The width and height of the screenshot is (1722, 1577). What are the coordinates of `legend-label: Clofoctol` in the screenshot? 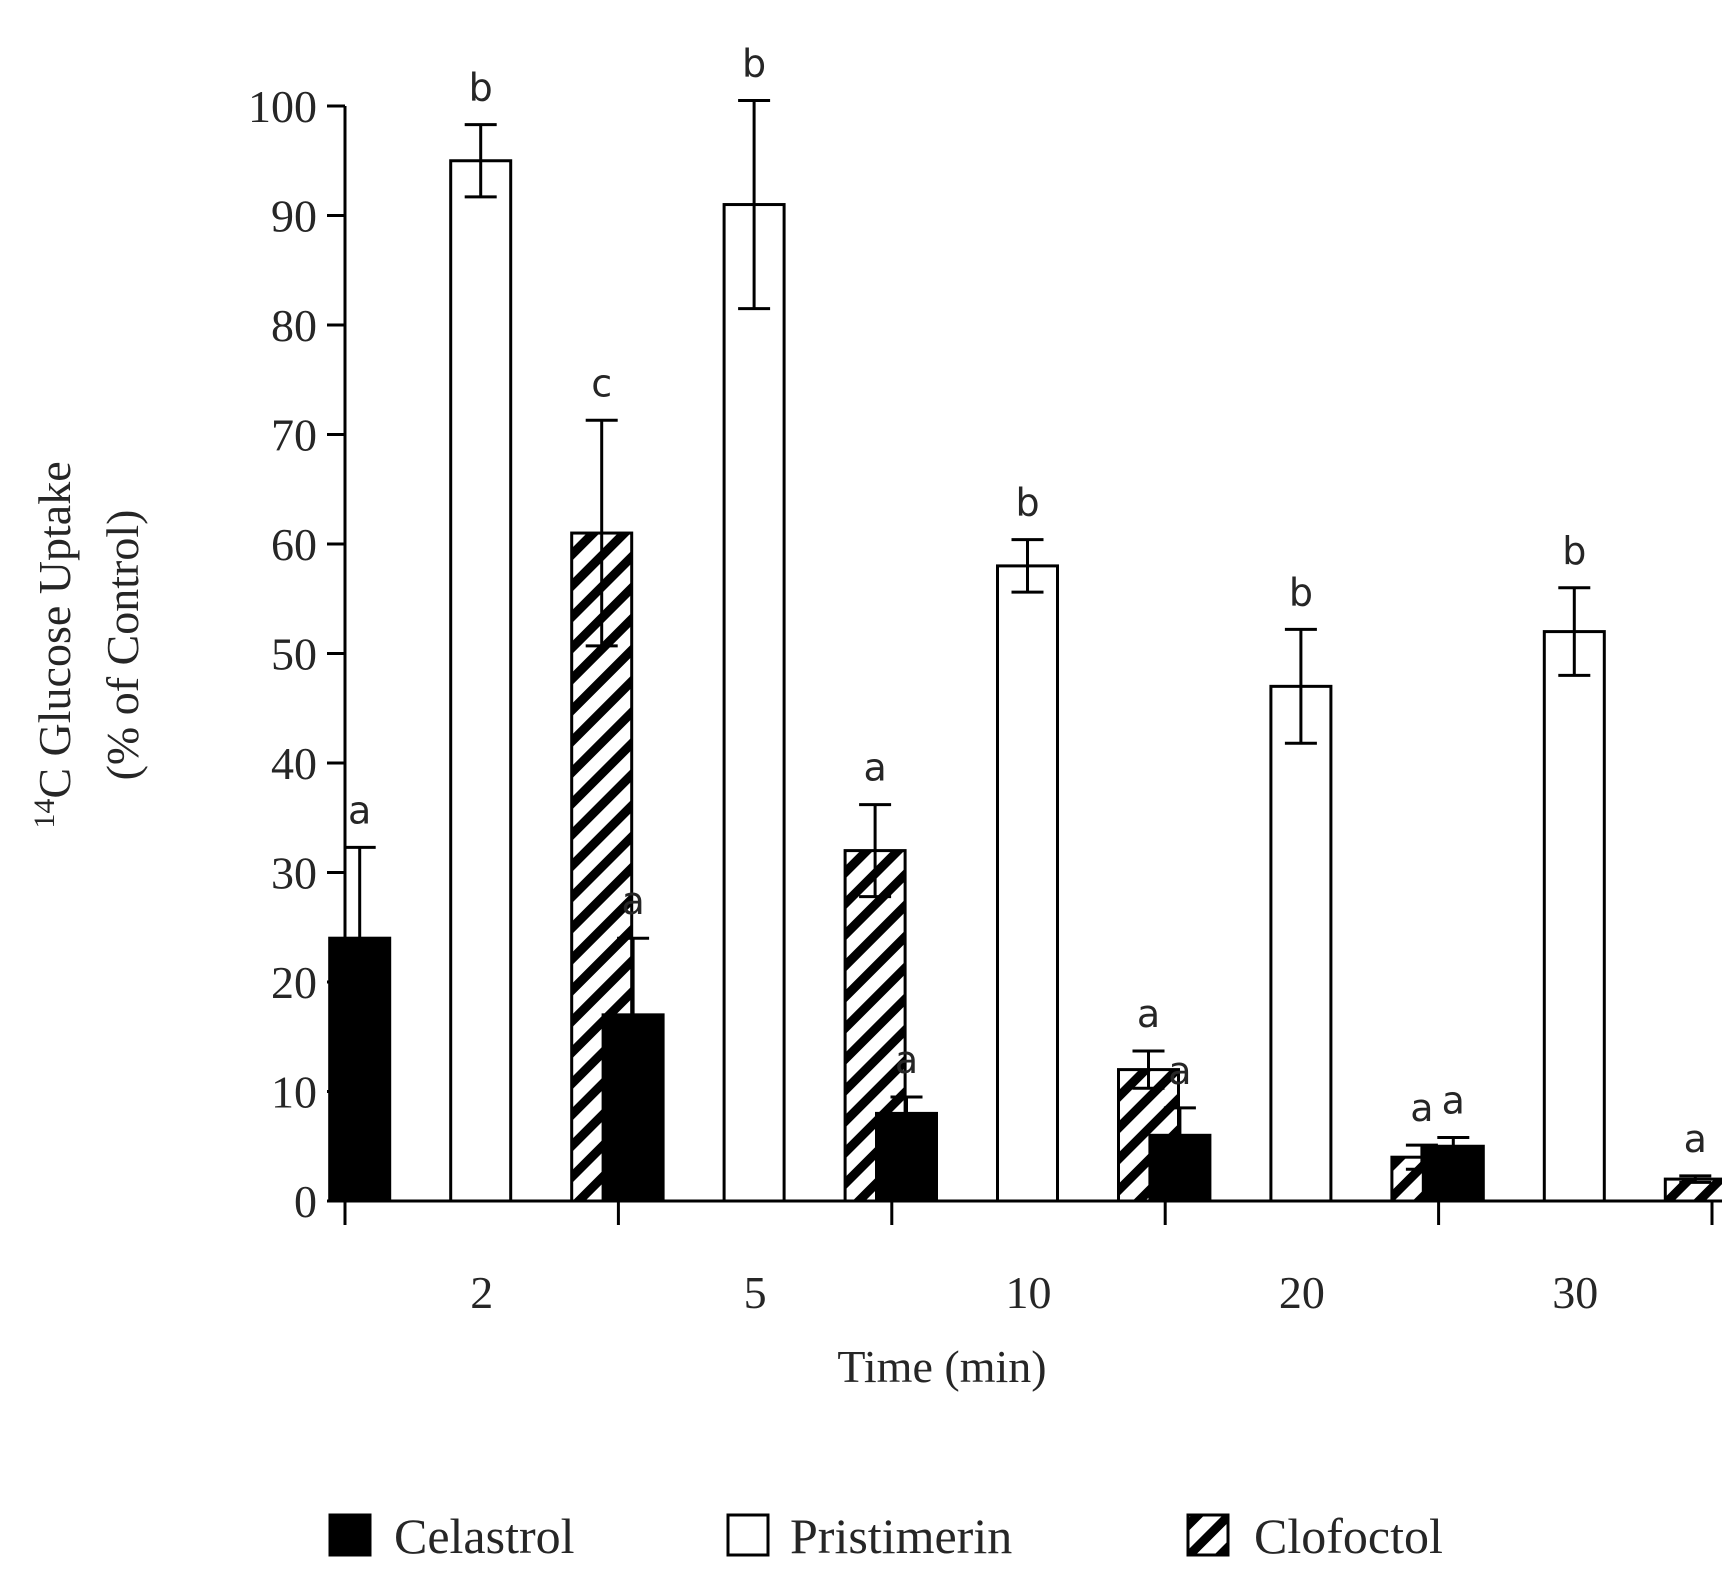 It's located at (1348, 1536).